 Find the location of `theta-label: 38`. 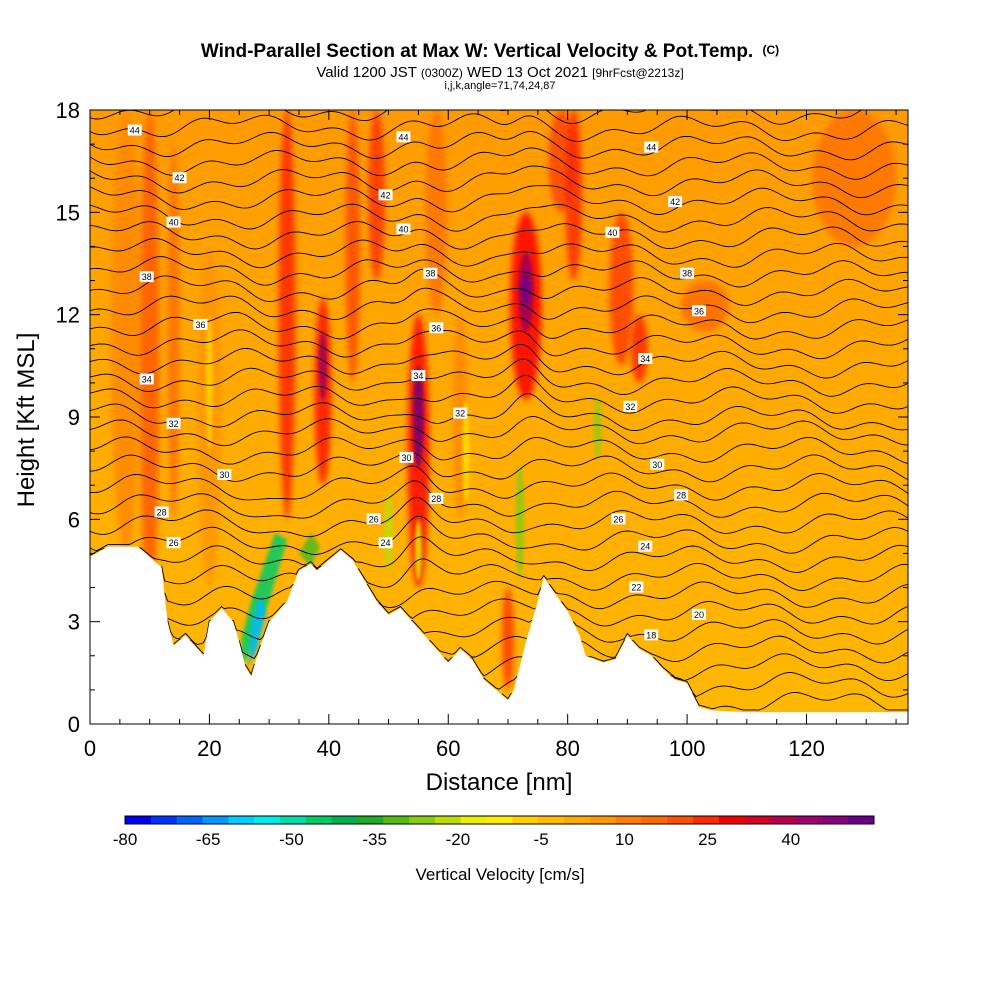

theta-label: 38 is located at coordinates (146, 277).